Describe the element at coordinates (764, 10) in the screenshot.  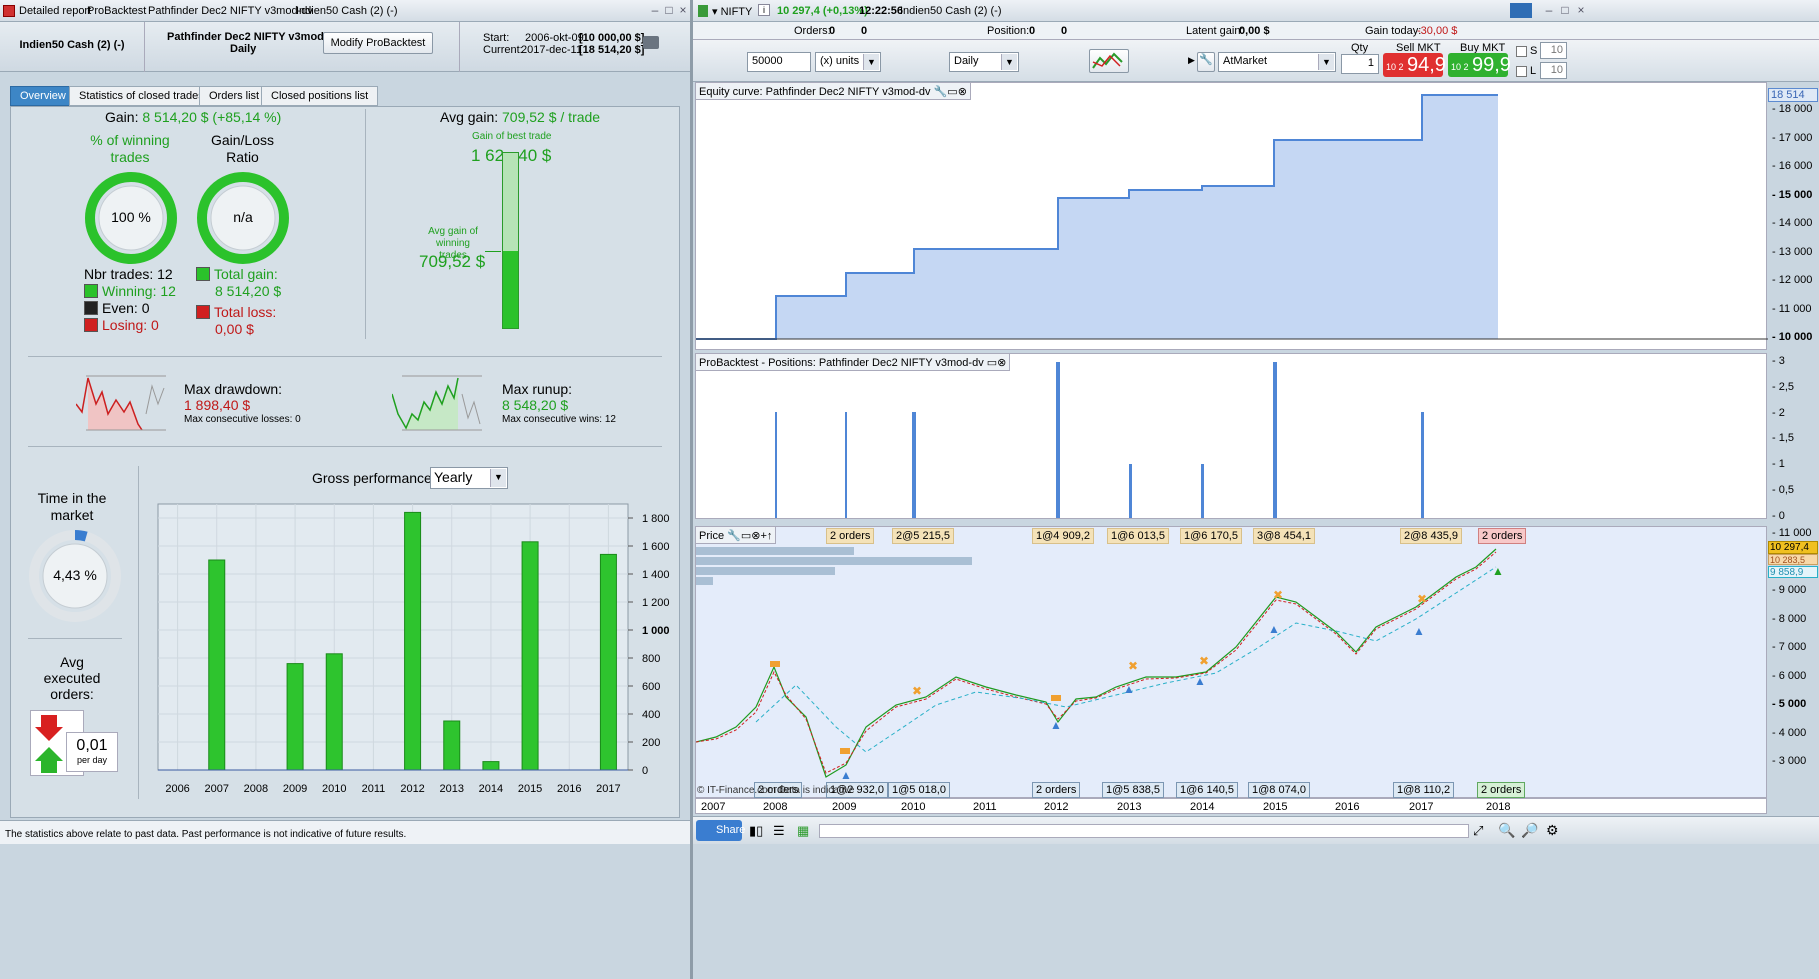
I see `info-icon: i` at that location.